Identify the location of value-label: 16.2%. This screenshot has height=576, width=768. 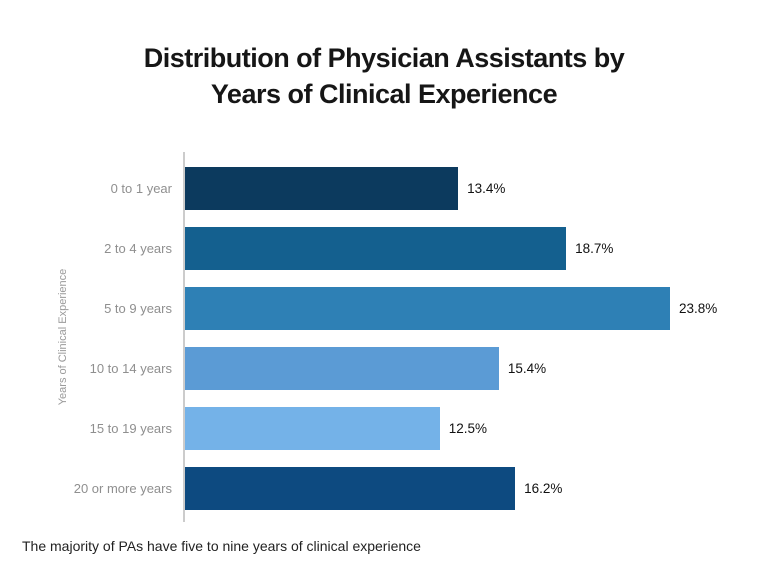
(543, 488).